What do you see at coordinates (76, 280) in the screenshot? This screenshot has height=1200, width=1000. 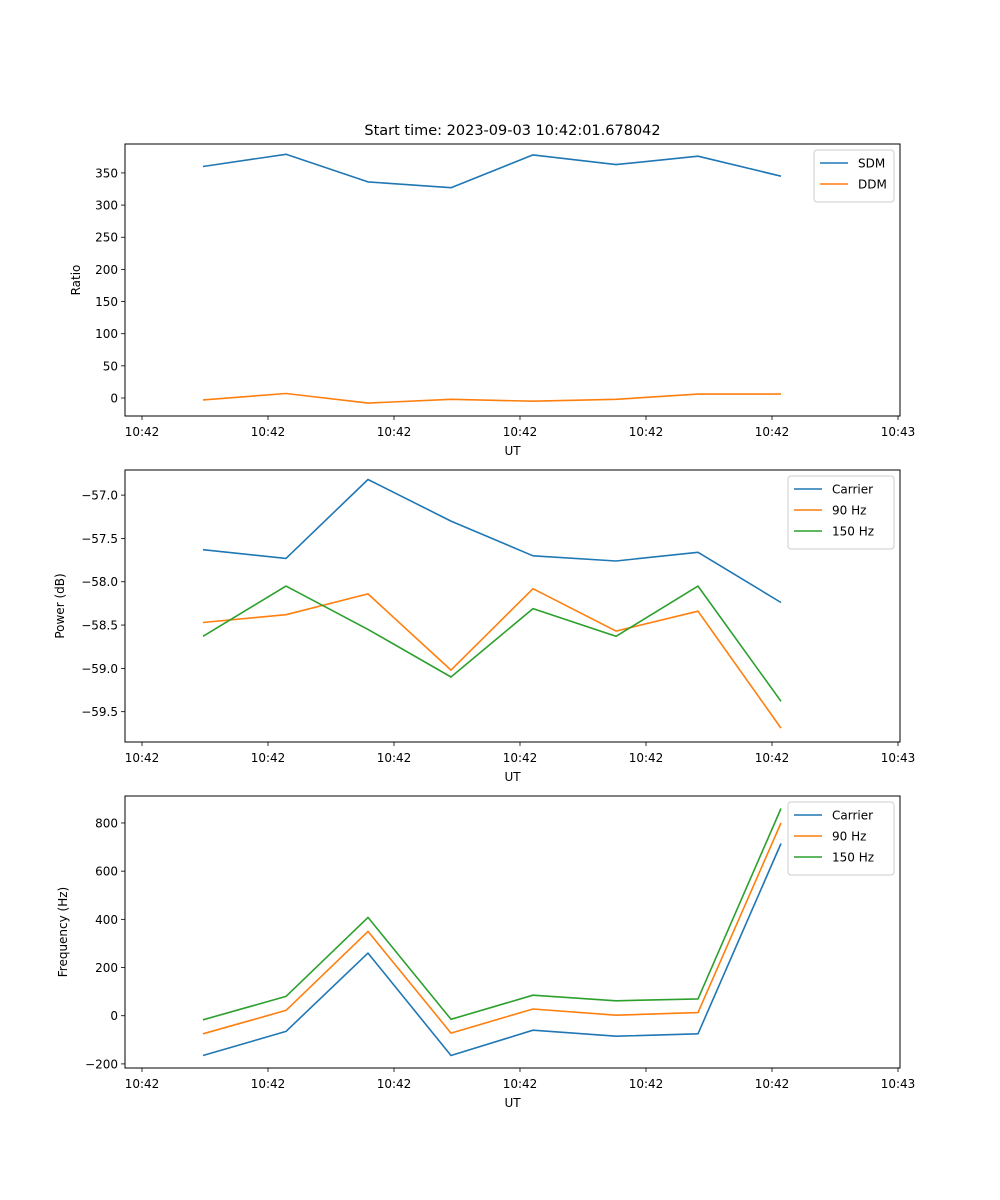 I see `y-axis-label: Ratio` at bounding box center [76, 280].